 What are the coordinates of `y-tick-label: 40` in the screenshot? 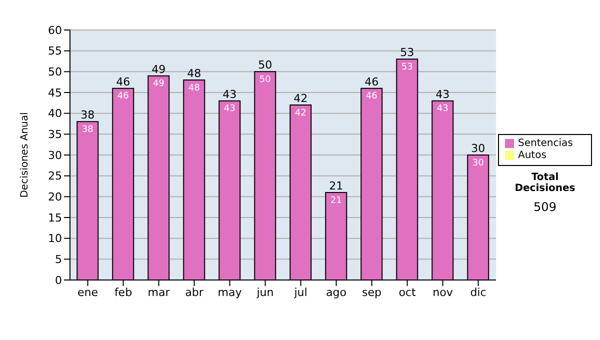 It's located at (55, 113).